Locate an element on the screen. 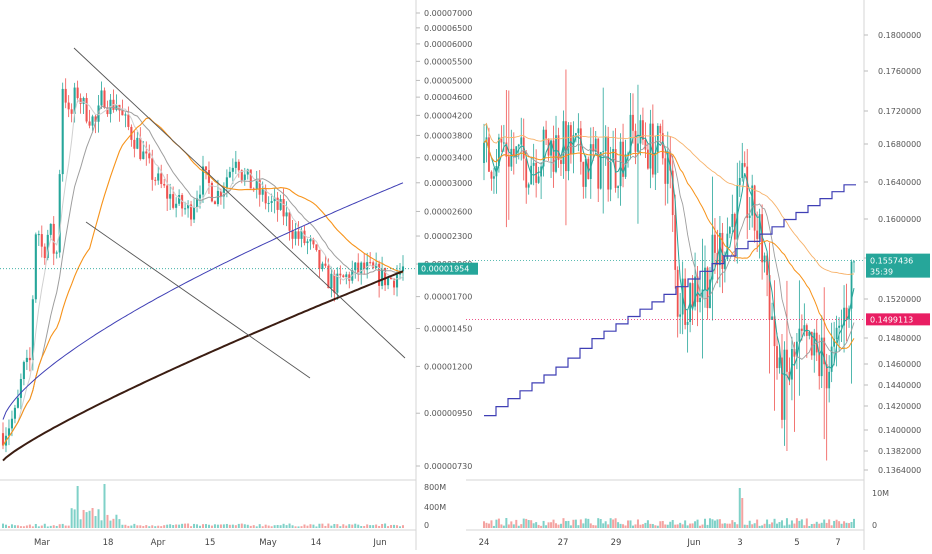  right-y-tick-label: 0.1440000 is located at coordinates (899, 385).